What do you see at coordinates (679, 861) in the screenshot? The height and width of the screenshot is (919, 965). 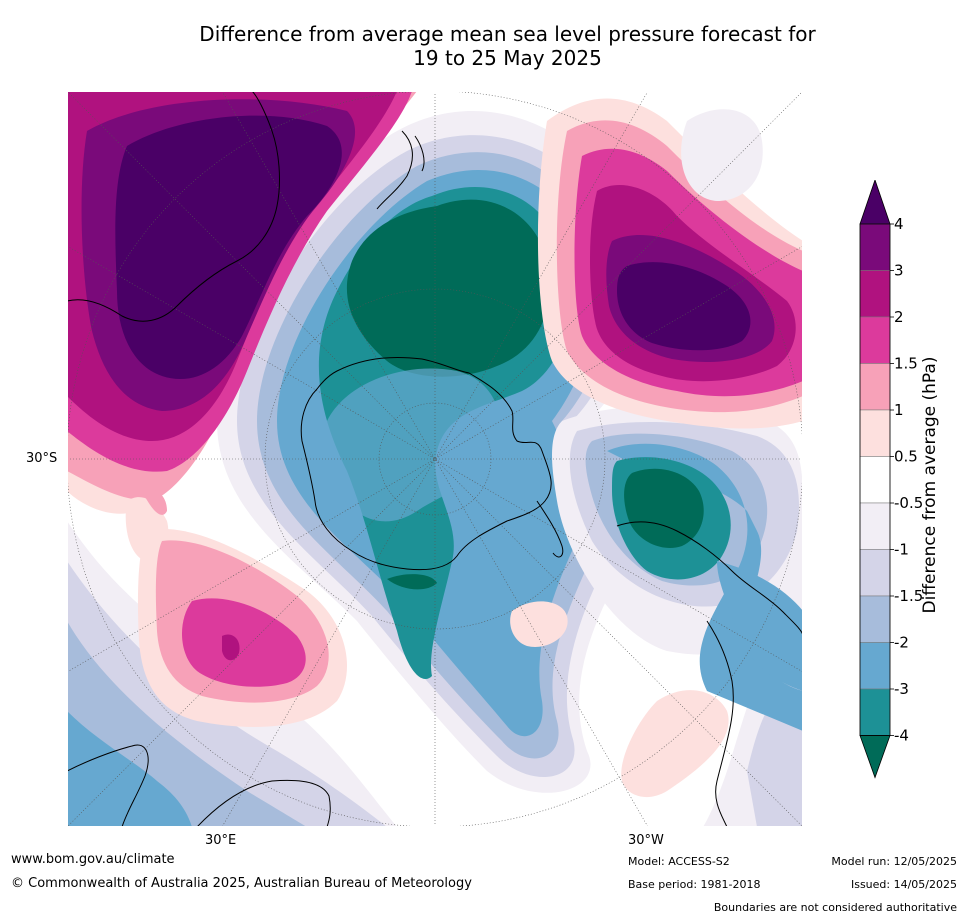 I see `model-name: Model: ACCESS-S2` at bounding box center [679, 861].